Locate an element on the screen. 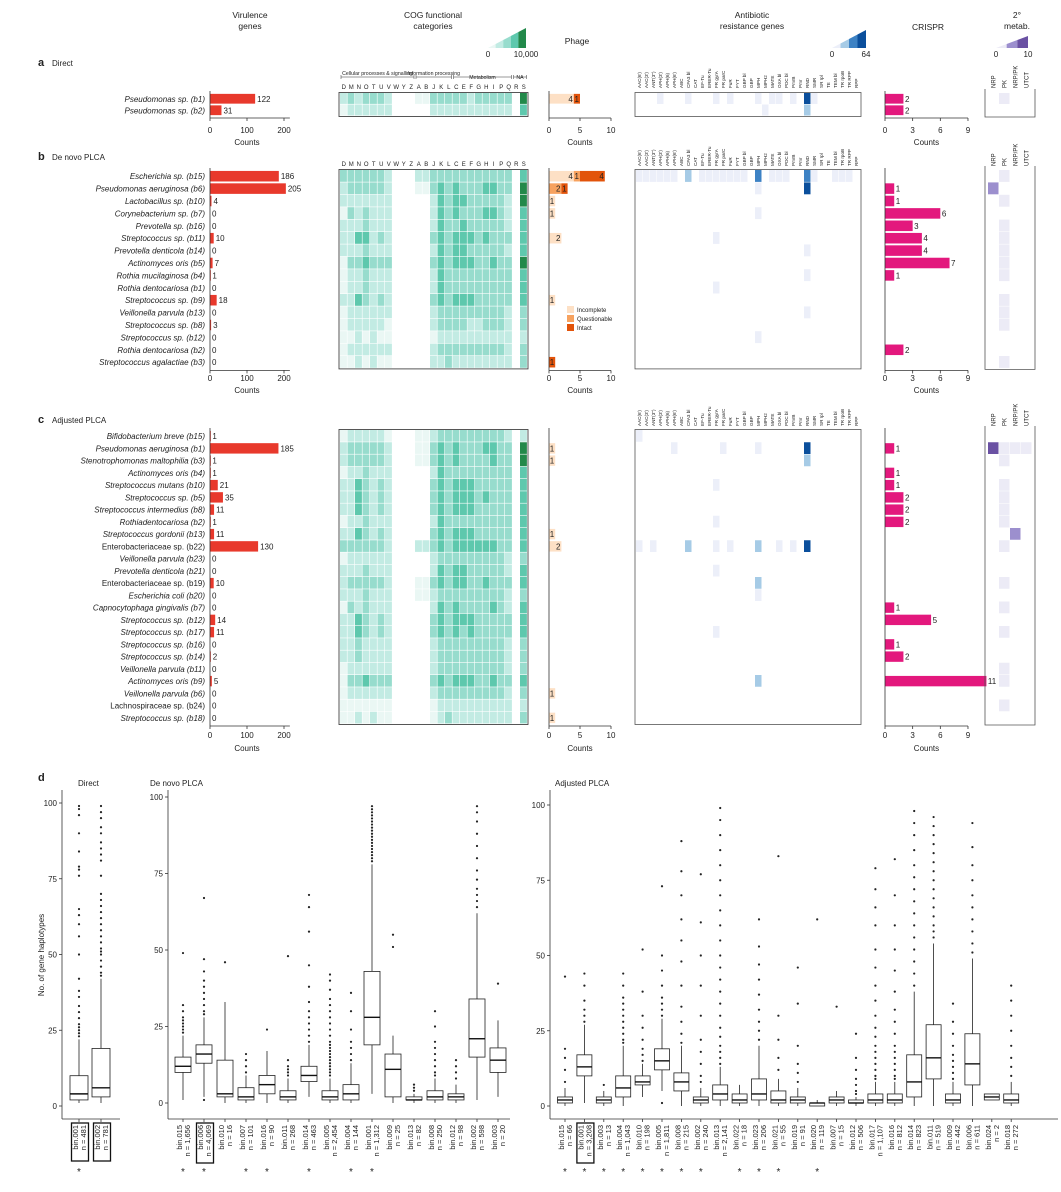  bin-count: n = 2 is located at coordinates (996, 1133).